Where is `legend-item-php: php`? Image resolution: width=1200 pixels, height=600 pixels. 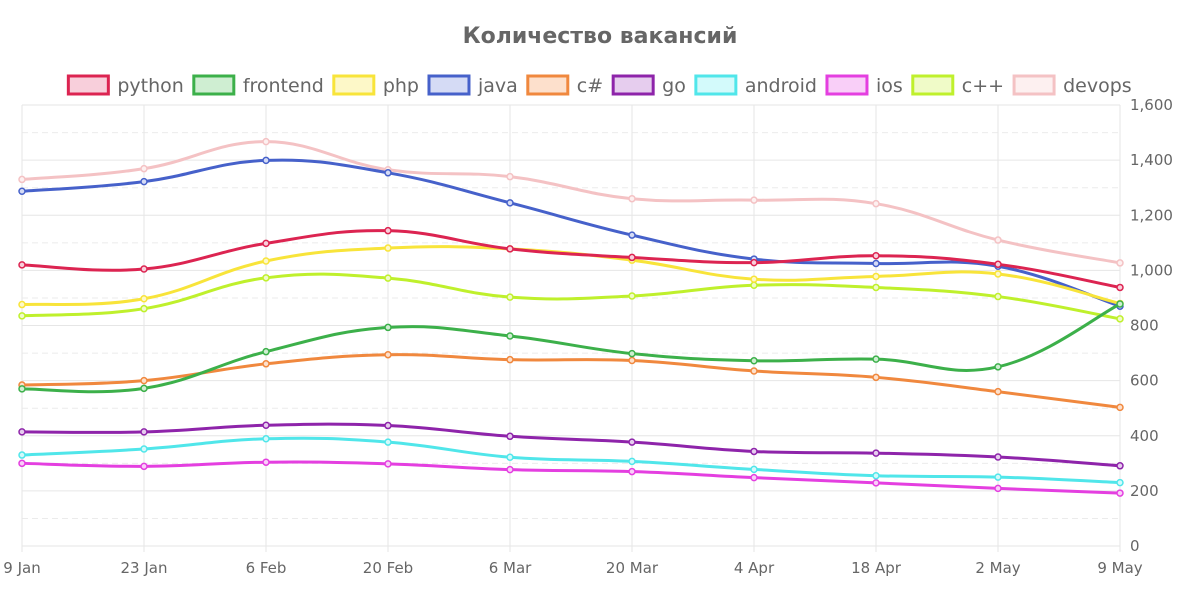 legend-item-php: php is located at coordinates (375, 85).